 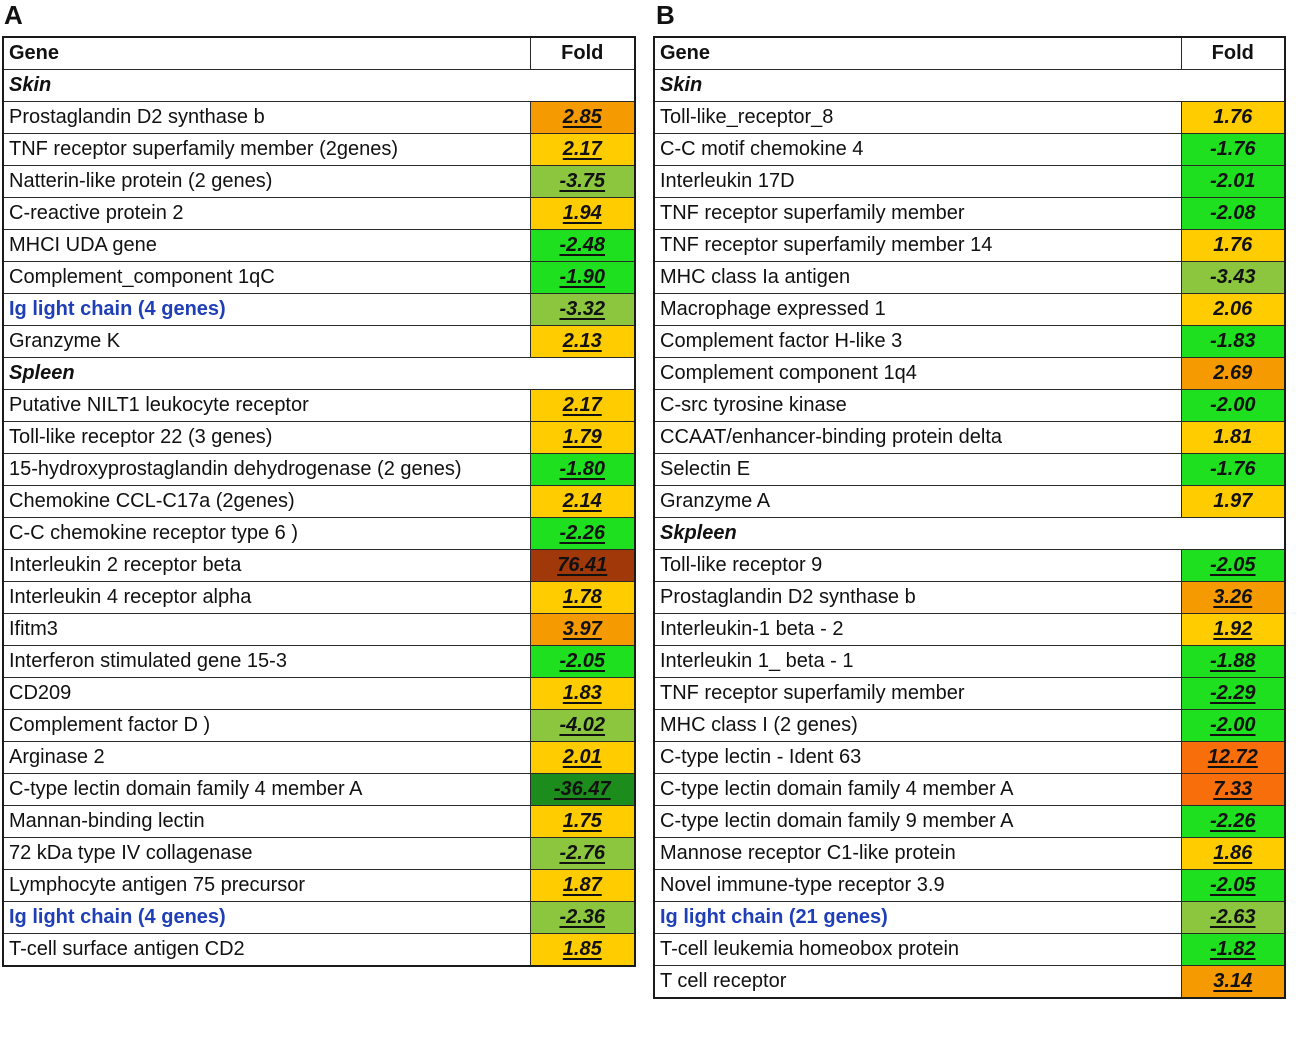 I want to click on table-row: Ig light chain (21 genes) -2.63, so click(x=969, y=917).